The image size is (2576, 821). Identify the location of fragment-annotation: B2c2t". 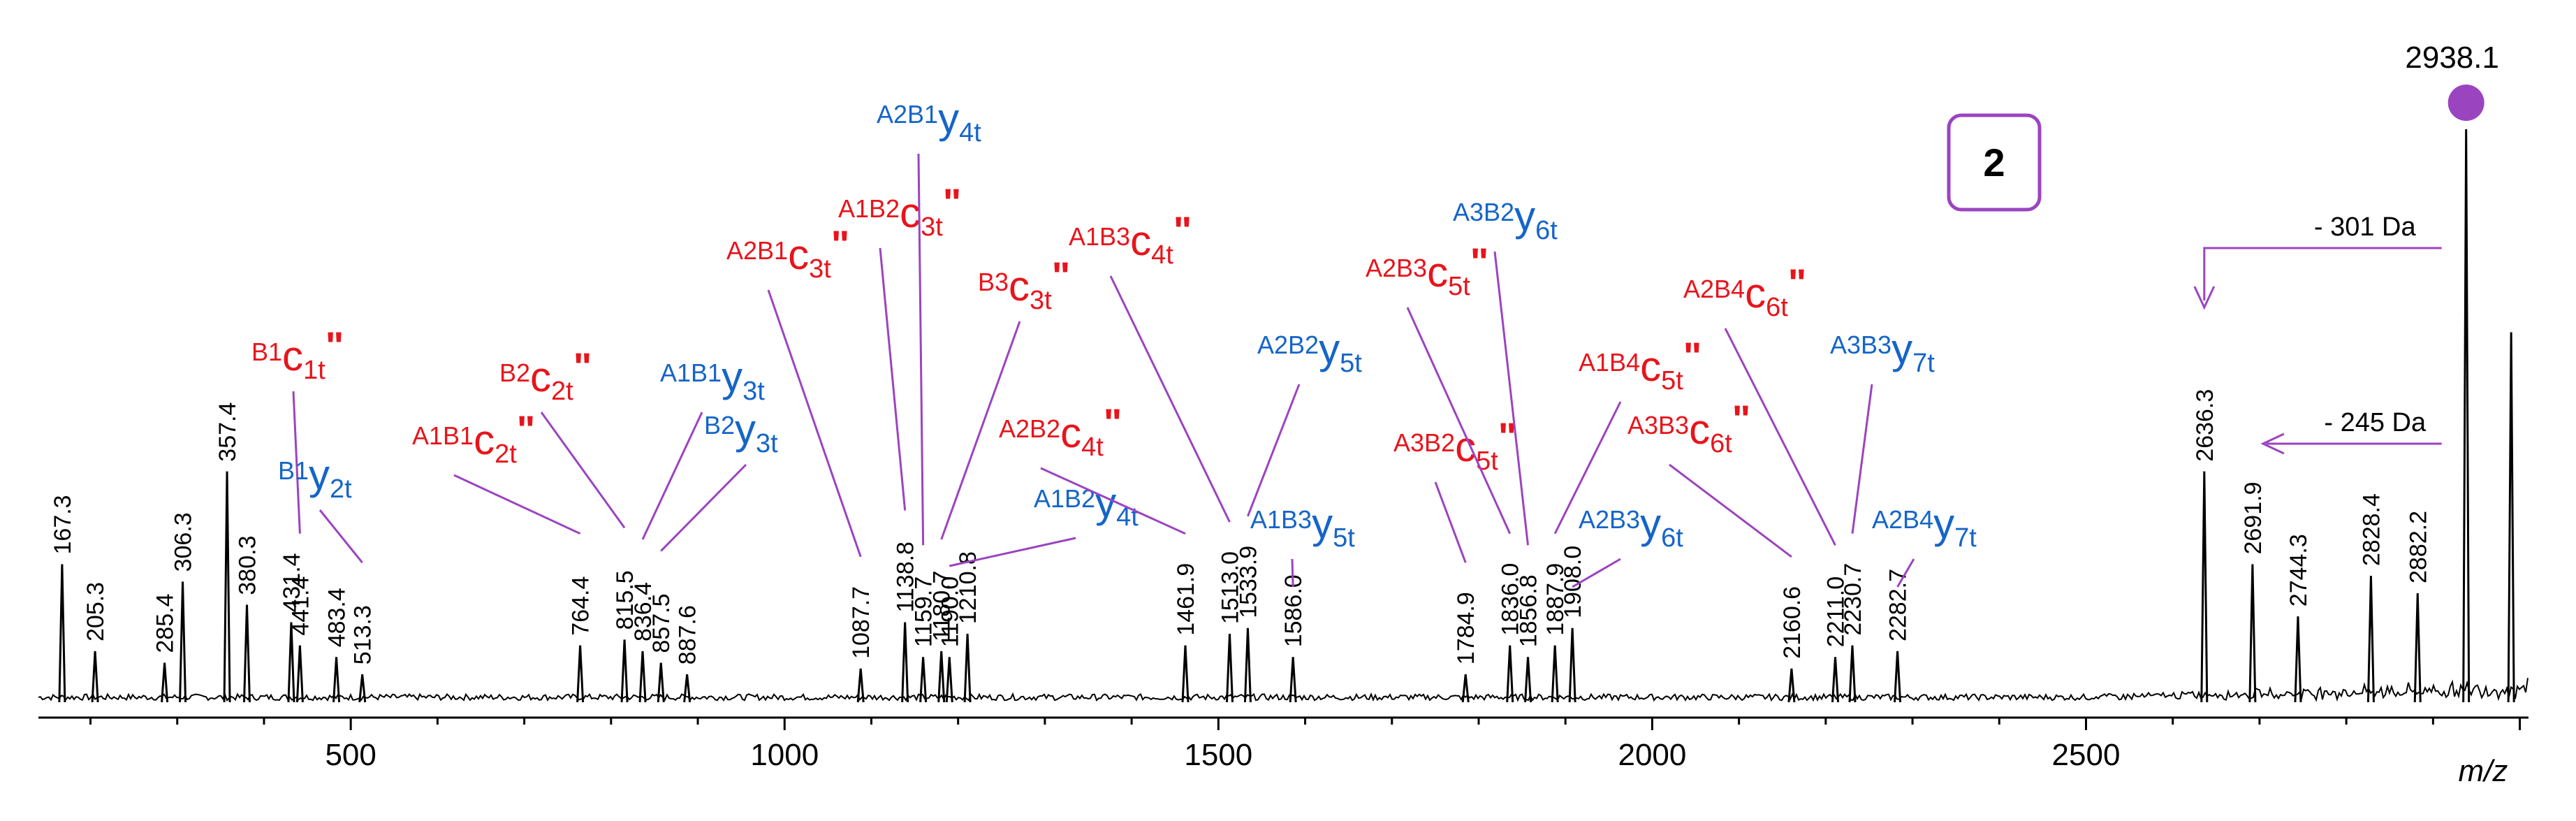
(545, 375).